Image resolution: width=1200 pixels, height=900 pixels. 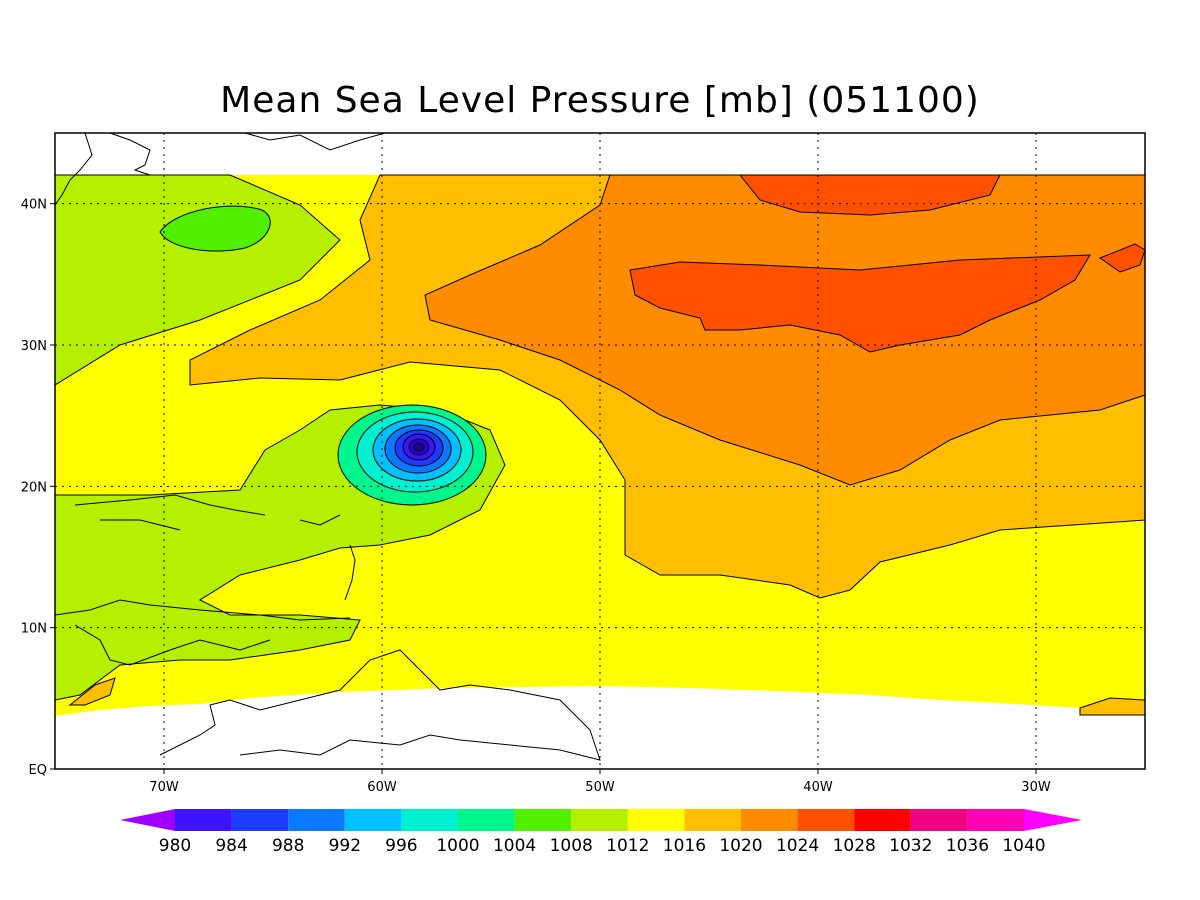 I want to click on colorbar-label: 996, so click(x=401, y=846).